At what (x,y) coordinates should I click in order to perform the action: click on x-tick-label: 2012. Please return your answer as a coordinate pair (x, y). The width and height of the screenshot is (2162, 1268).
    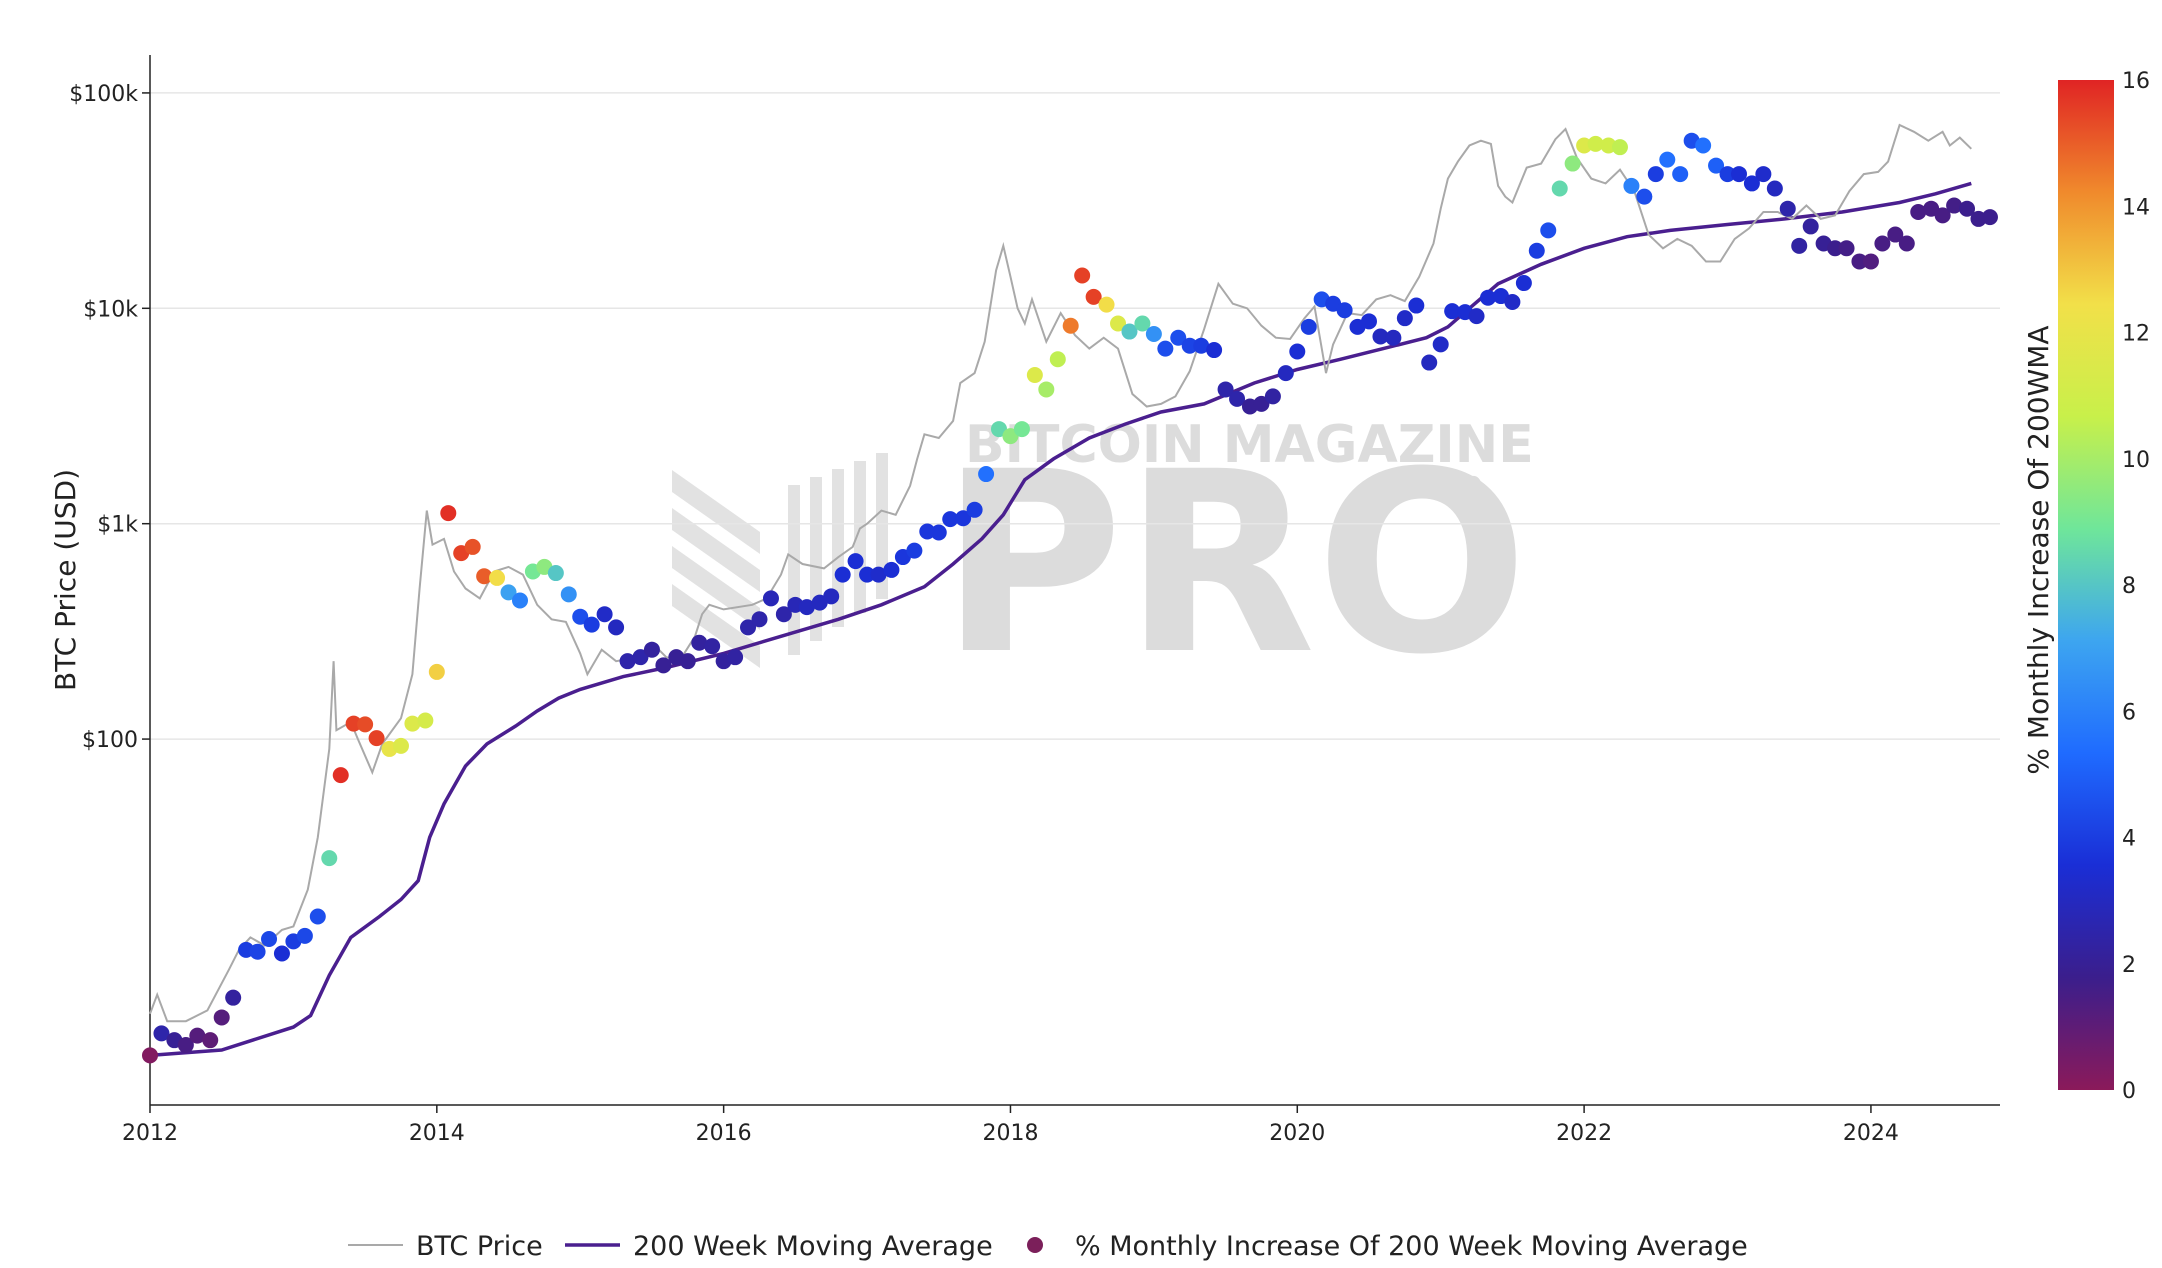
    Looking at the image, I should click on (150, 1133).